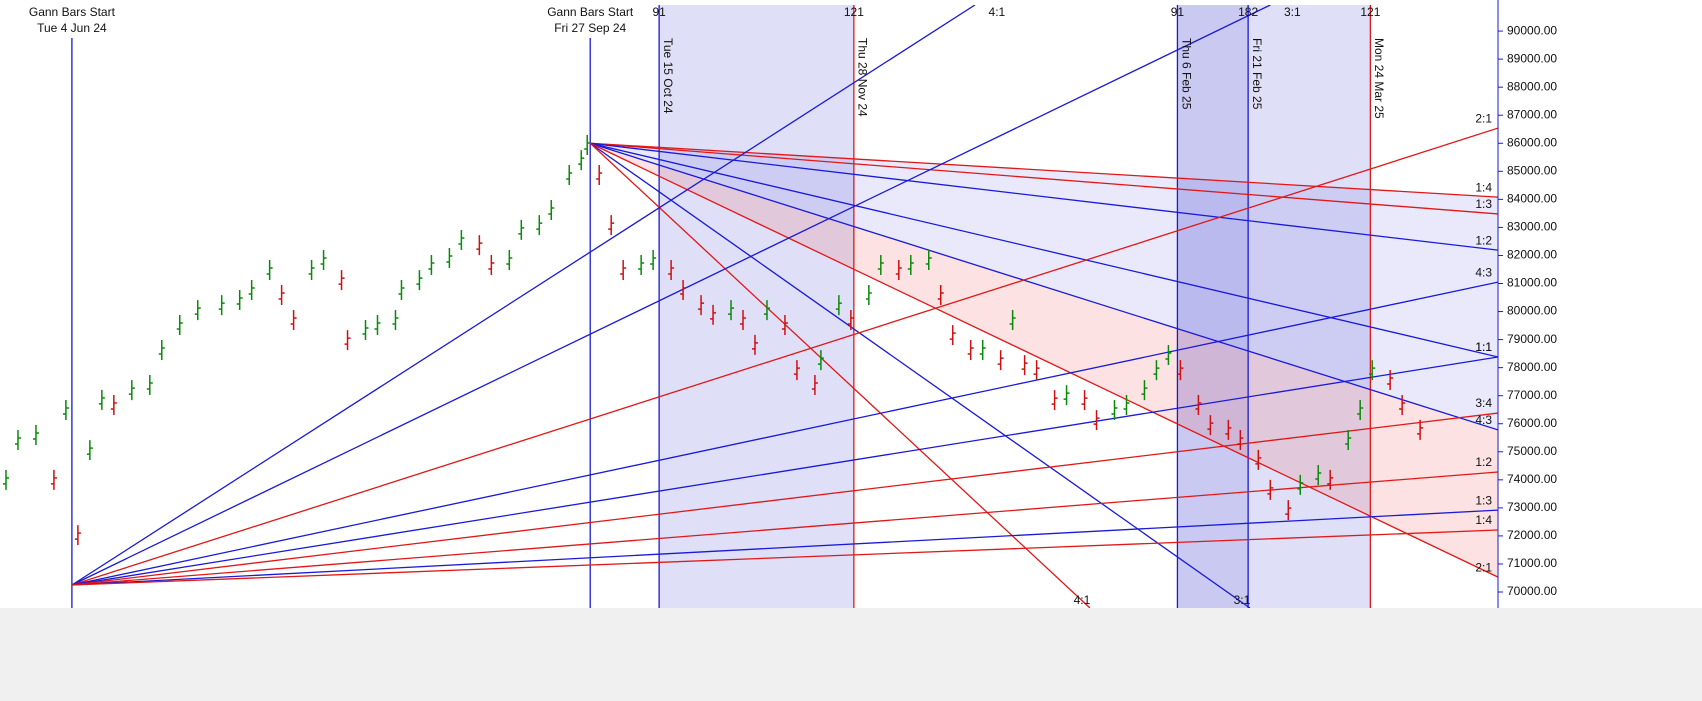  Describe the element at coordinates (1532, 507) in the screenshot. I see `y-tick-label: 73000.00` at that location.